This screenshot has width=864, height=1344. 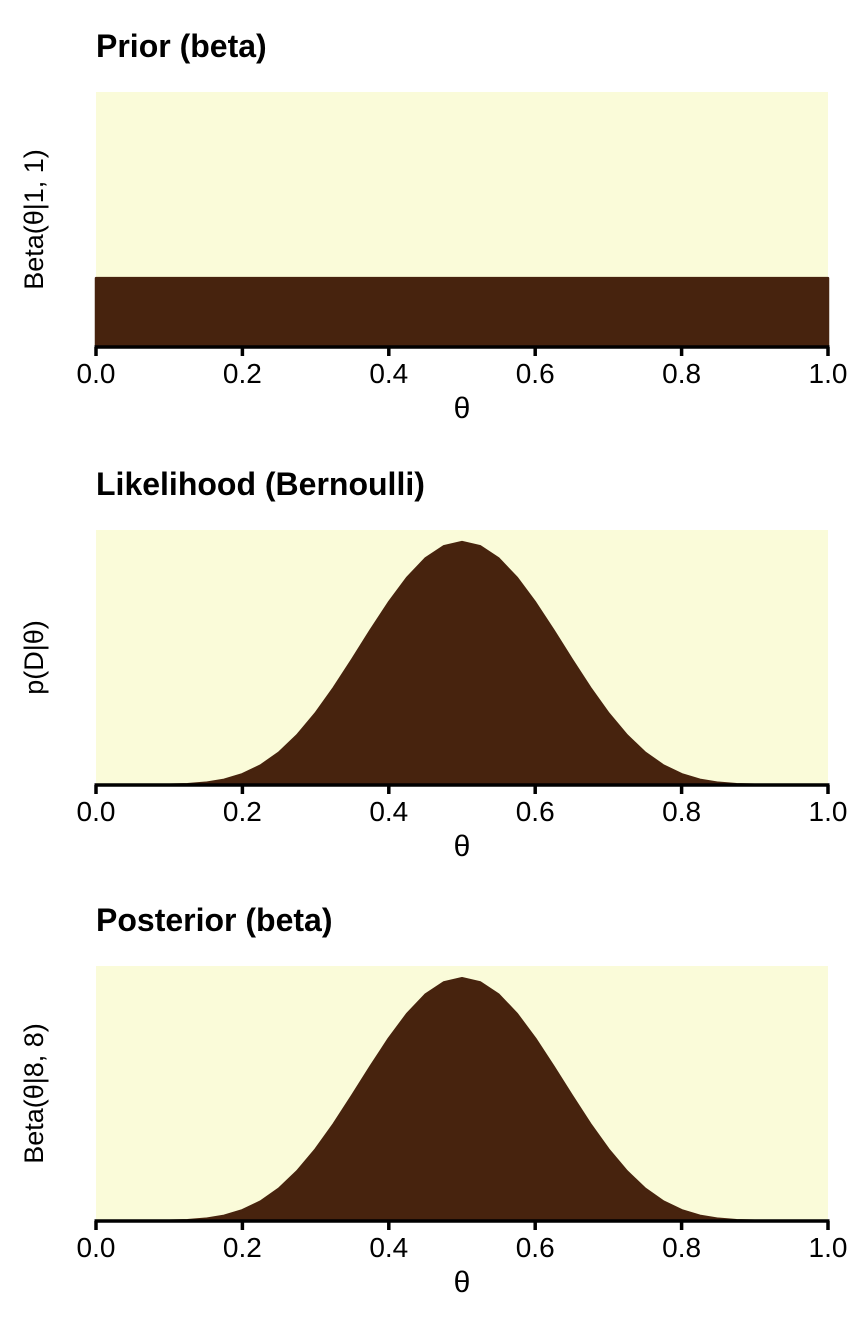 I want to click on y-axis-label-prior: Beta(θ|1, 1), so click(x=33, y=219).